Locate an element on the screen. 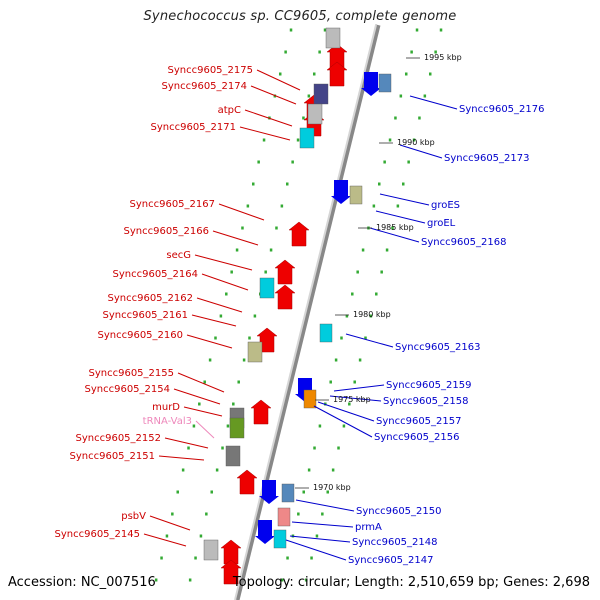 This screenshot has width=600, height=600. forward-gene-label: psbV is located at coordinates (133, 516).